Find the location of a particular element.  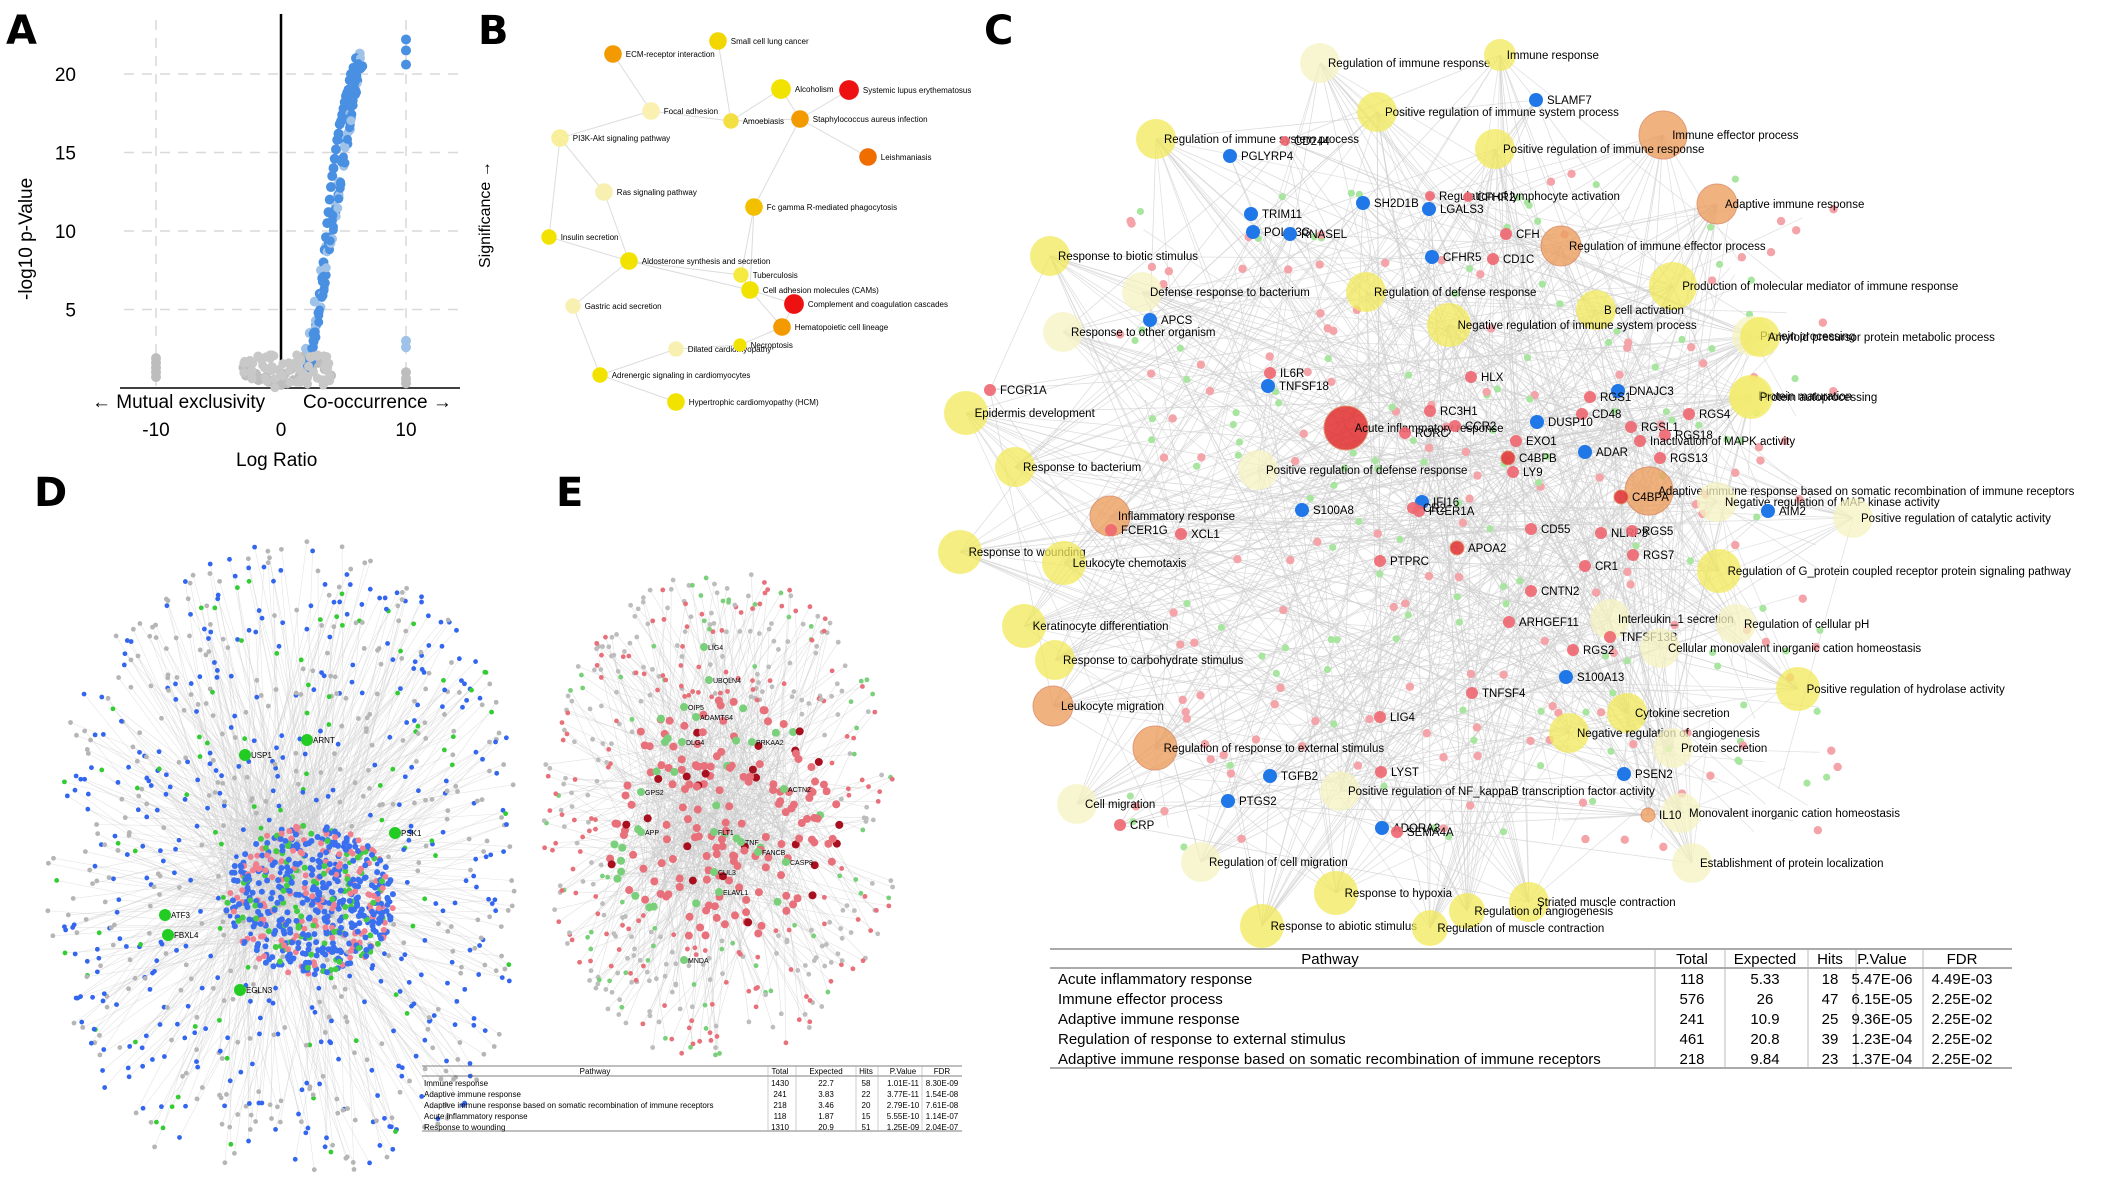

table-cell: 18 is located at coordinates (1830, 979).